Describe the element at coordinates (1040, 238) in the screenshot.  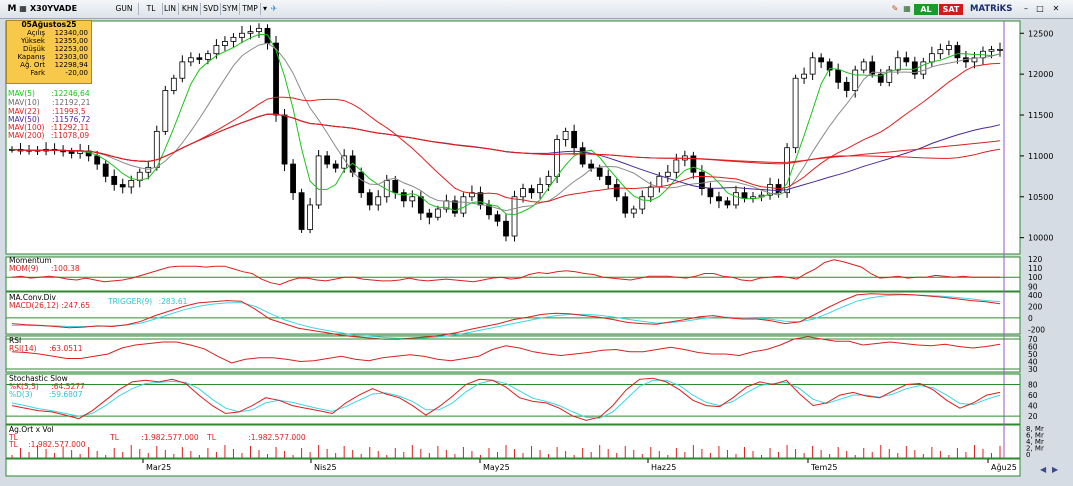
I see `price-tick-label: 10000` at that location.